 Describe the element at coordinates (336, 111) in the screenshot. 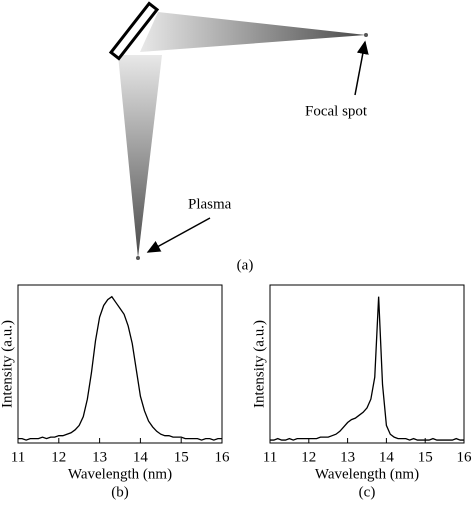

I see `focal-label: Focal spot` at that location.